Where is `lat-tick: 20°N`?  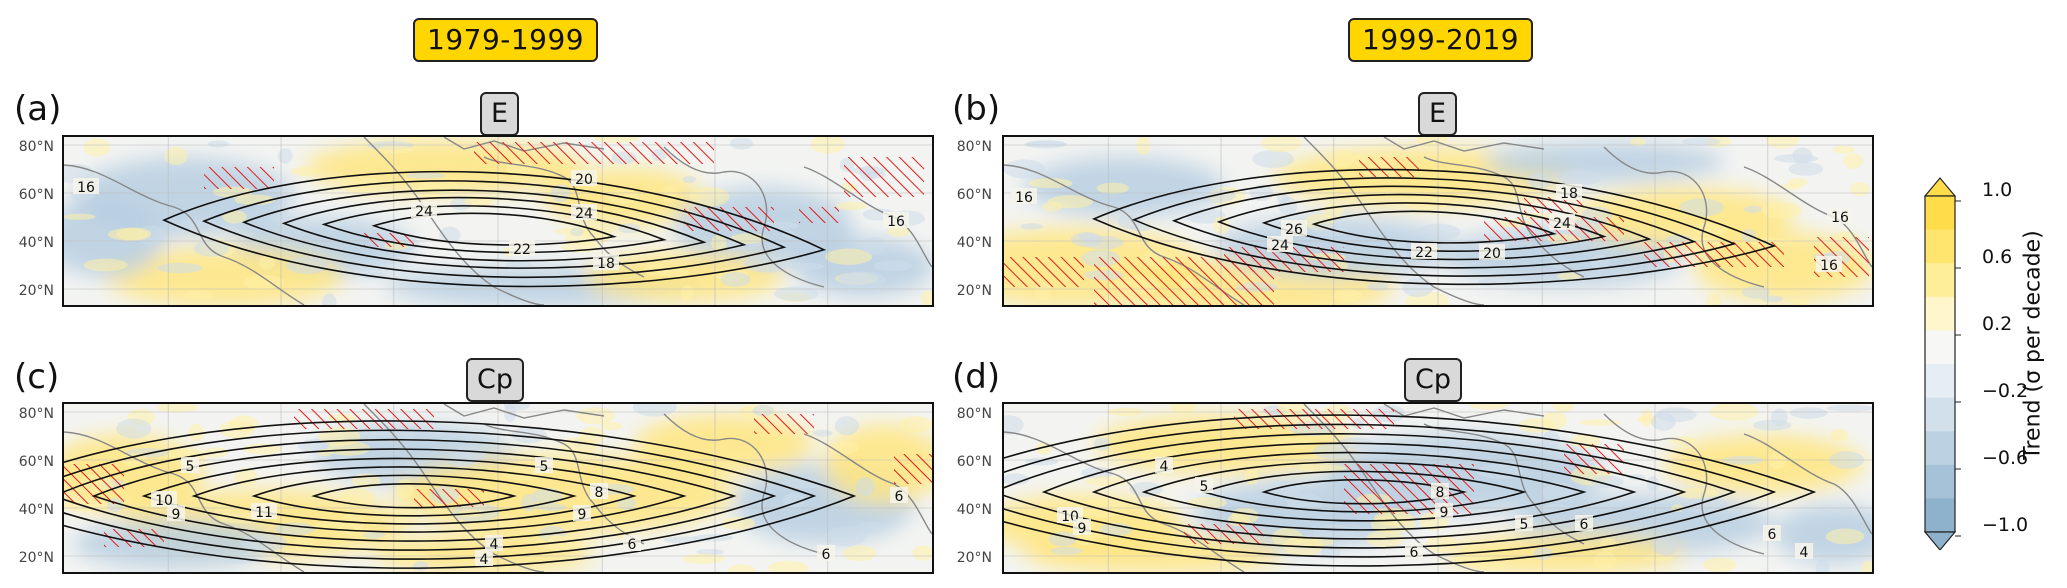 lat-tick: 20°N is located at coordinates (974, 291).